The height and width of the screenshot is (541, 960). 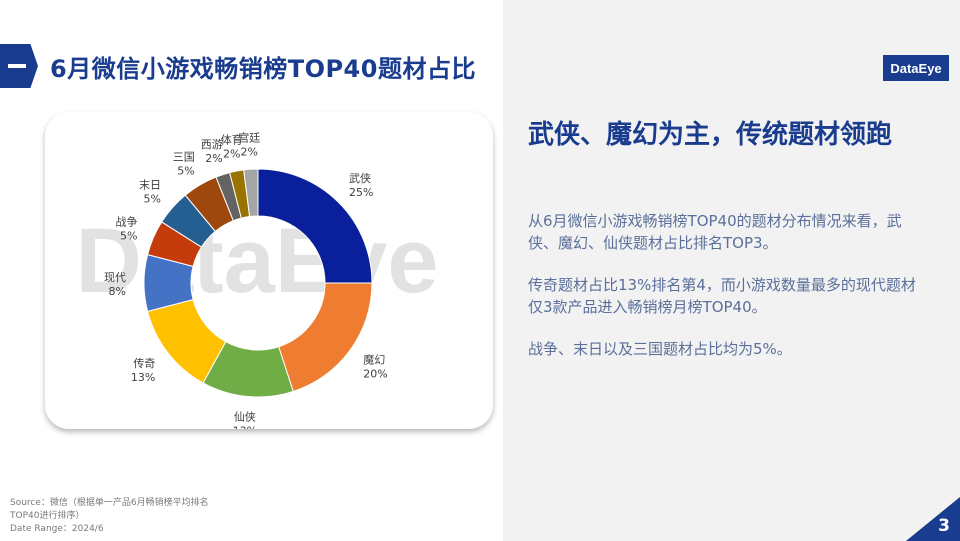 I want to click on slice-value-5: 8%, so click(x=117, y=291).